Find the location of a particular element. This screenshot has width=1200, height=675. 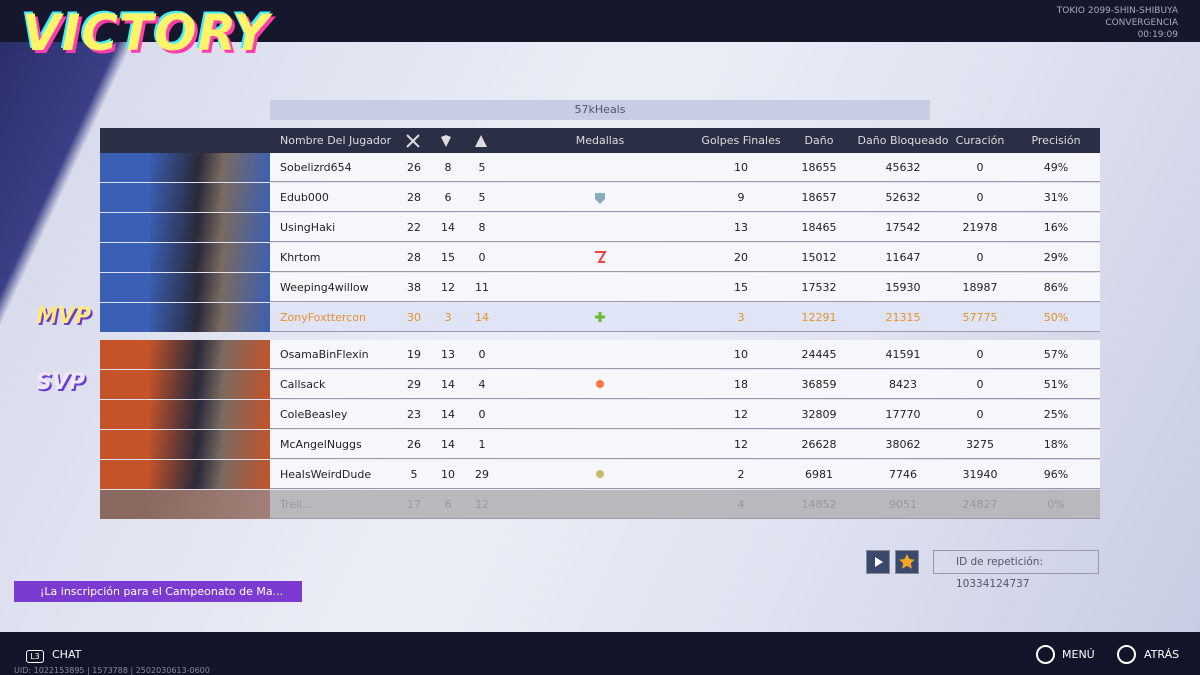

stat-cell: 12 is located at coordinates (741, 414).